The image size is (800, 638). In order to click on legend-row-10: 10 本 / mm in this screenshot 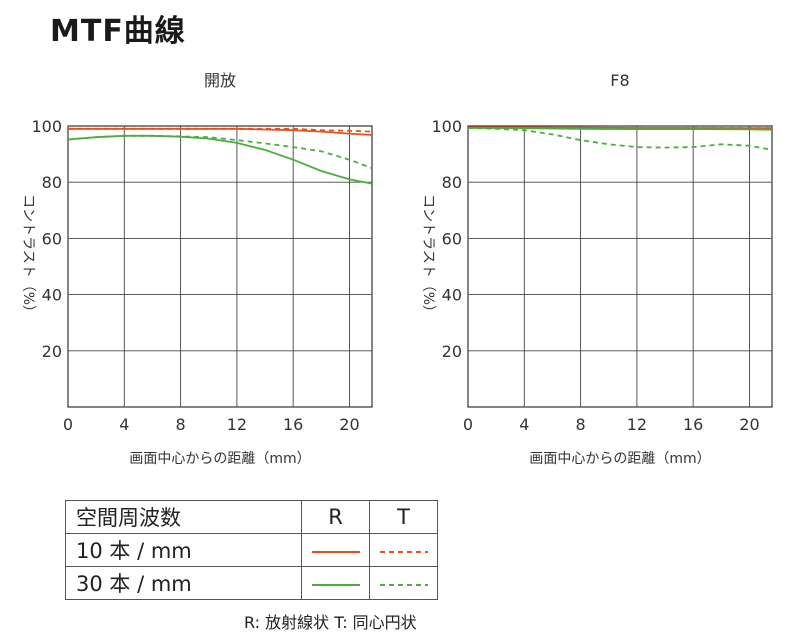, I will do `click(251, 550)`.